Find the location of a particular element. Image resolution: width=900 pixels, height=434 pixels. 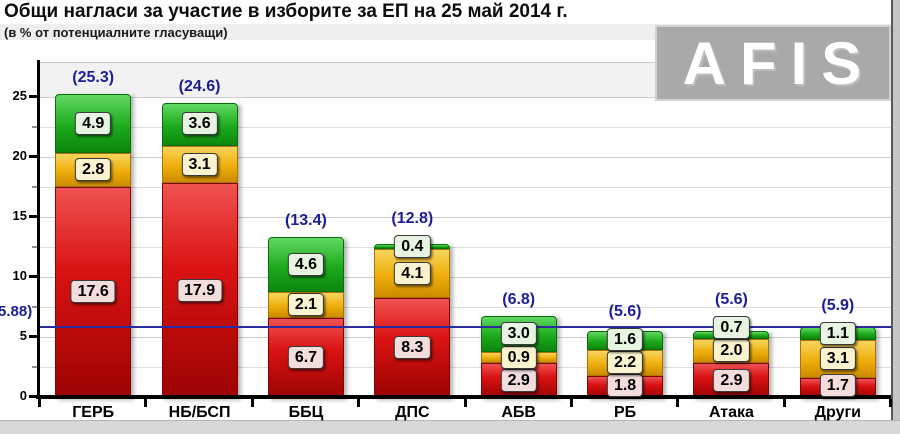

x-category-label: ББЦ is located at coordinates (306, 412).